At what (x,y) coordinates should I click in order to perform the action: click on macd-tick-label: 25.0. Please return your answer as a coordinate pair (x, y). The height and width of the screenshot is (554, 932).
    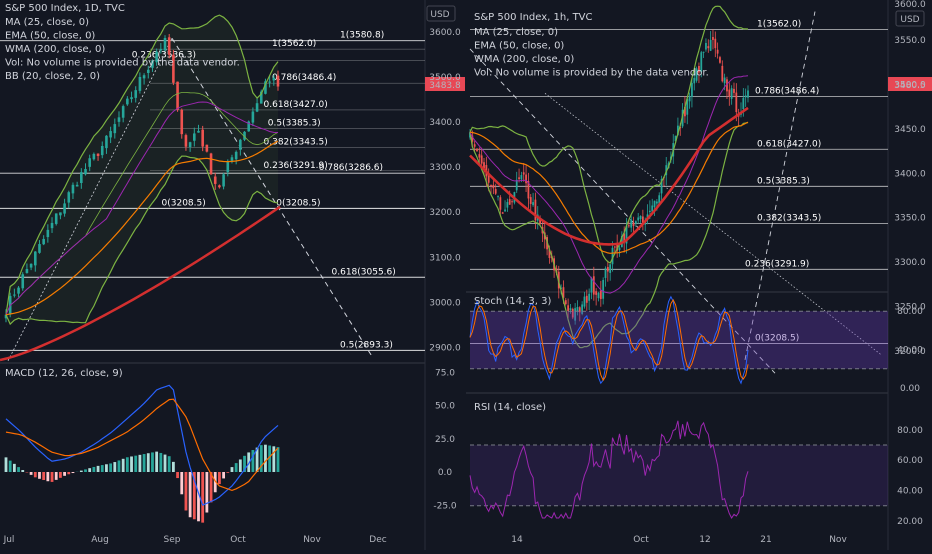
    Looking at the image, I should click on (445, 440).